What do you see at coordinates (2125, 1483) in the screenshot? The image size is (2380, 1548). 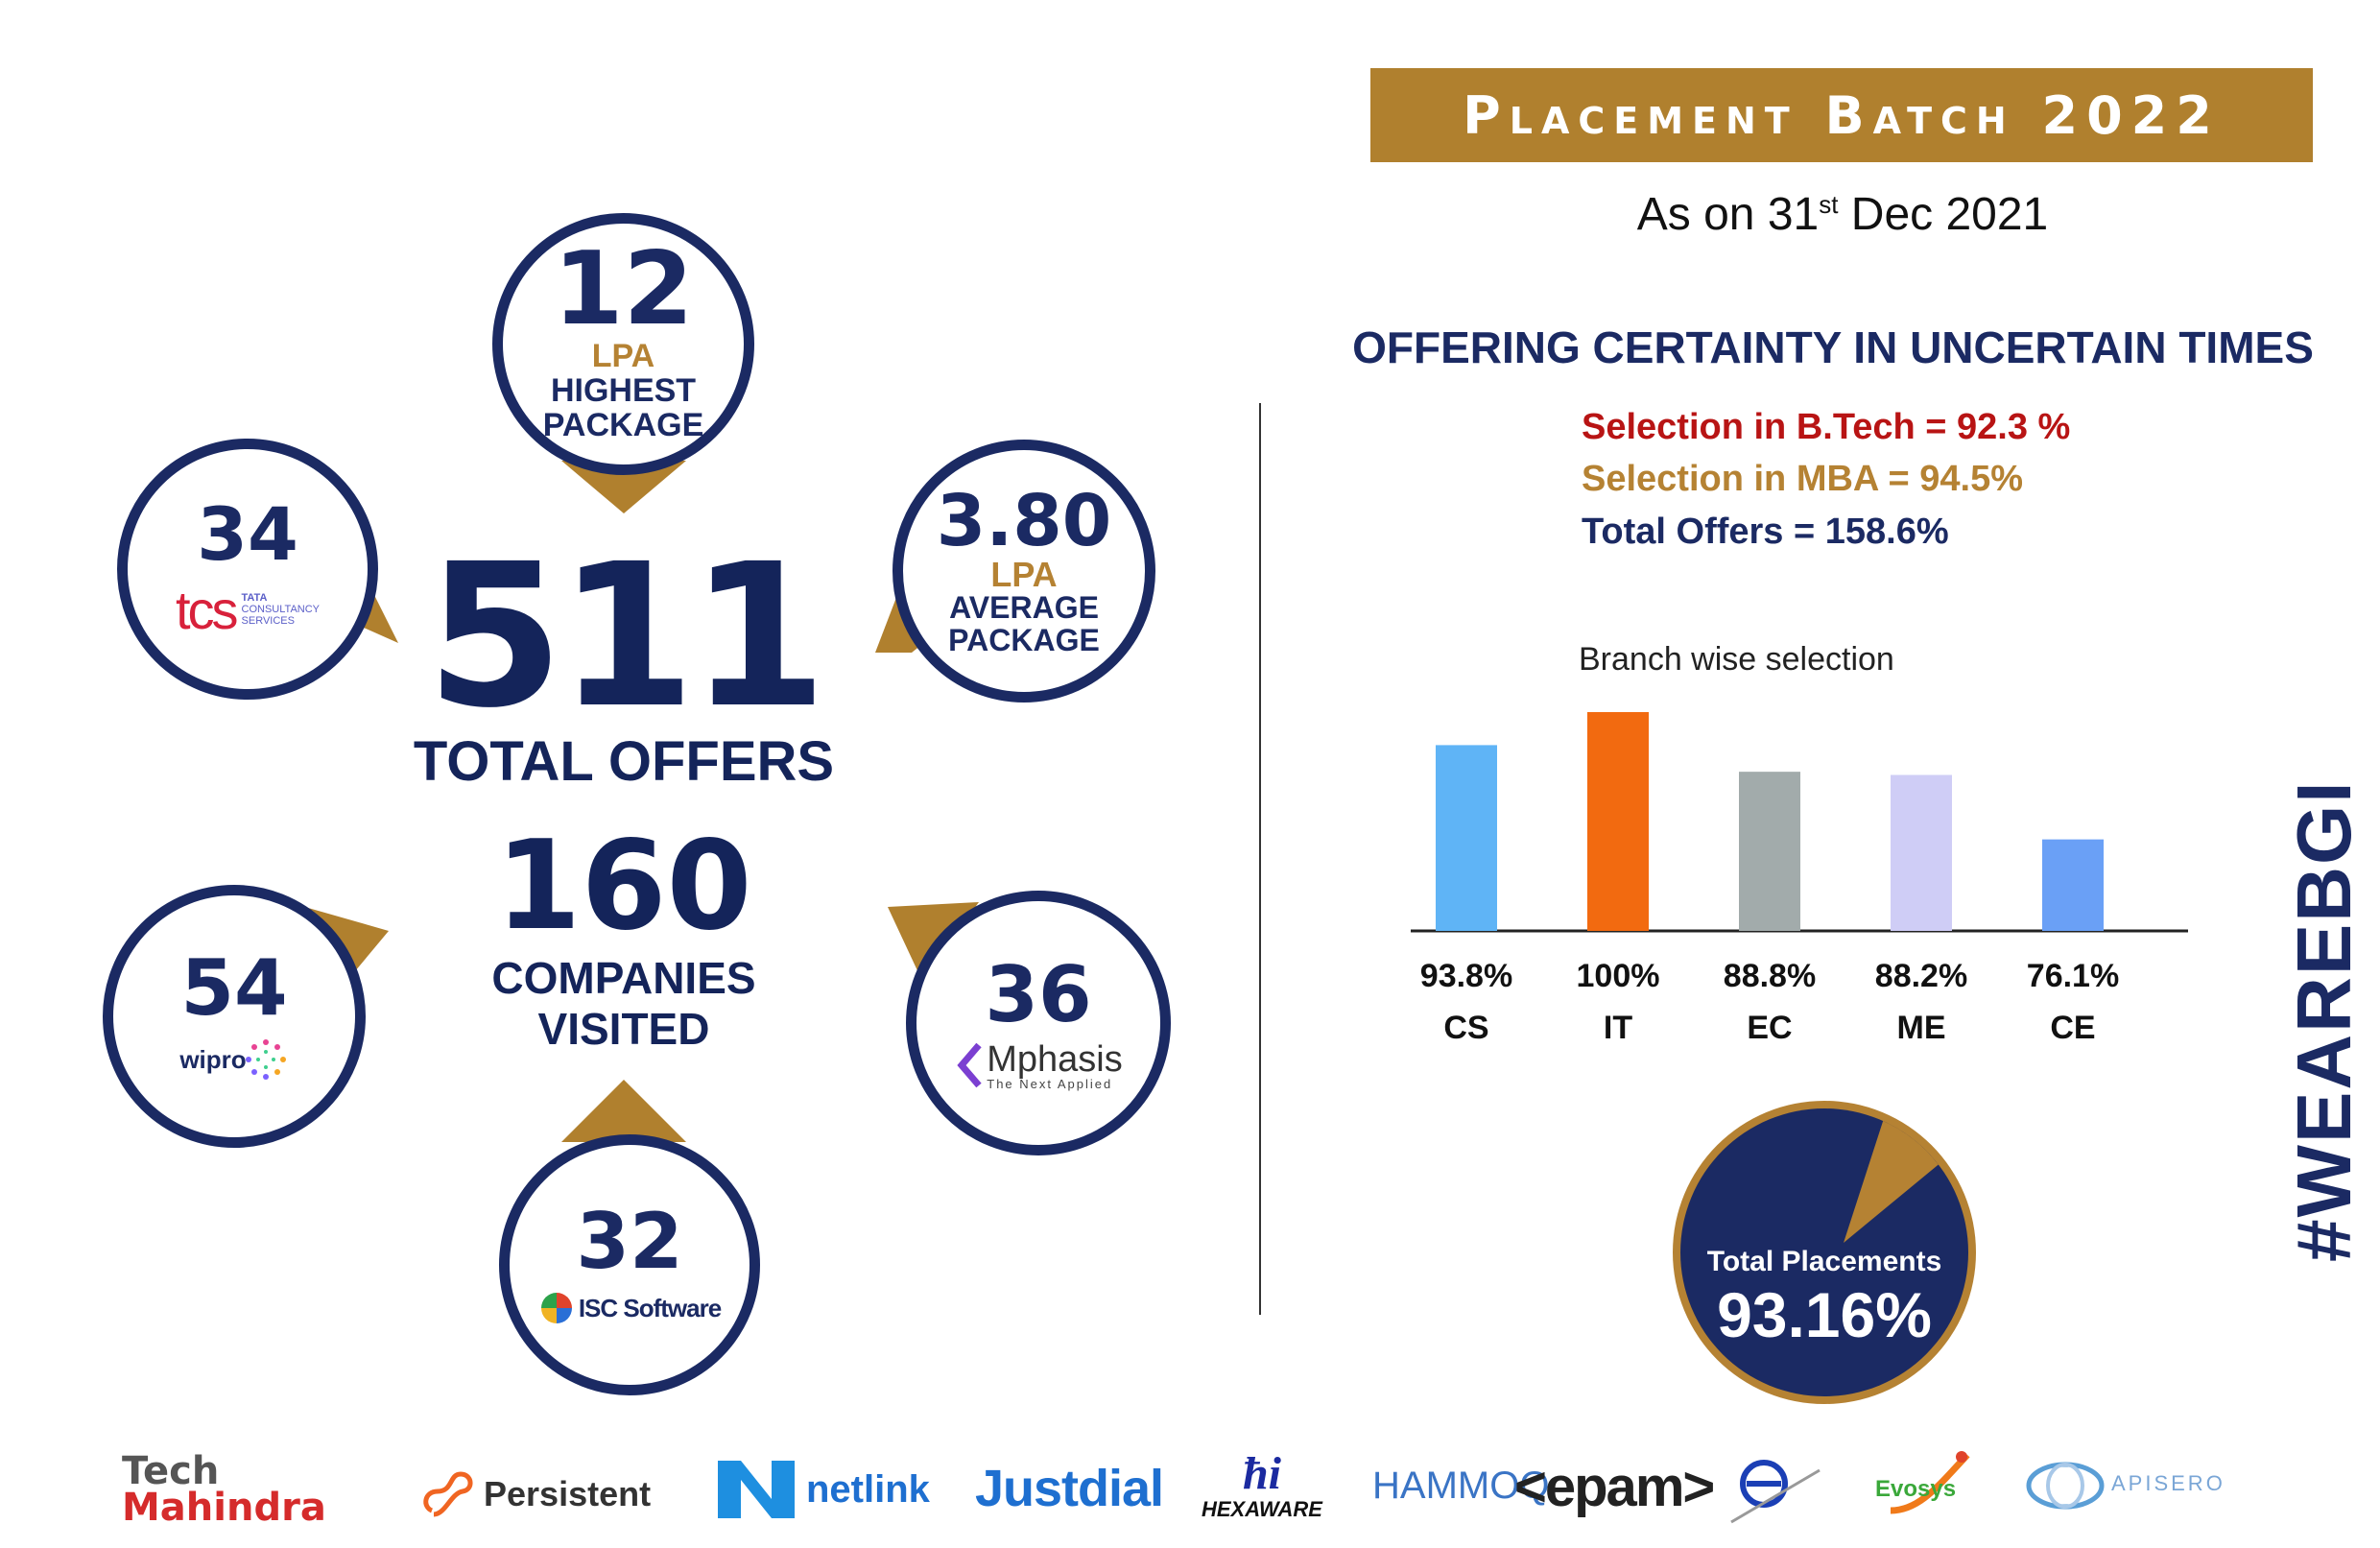 I see `apisero-logo: APISERO` at bounding box center [2125, 1483].